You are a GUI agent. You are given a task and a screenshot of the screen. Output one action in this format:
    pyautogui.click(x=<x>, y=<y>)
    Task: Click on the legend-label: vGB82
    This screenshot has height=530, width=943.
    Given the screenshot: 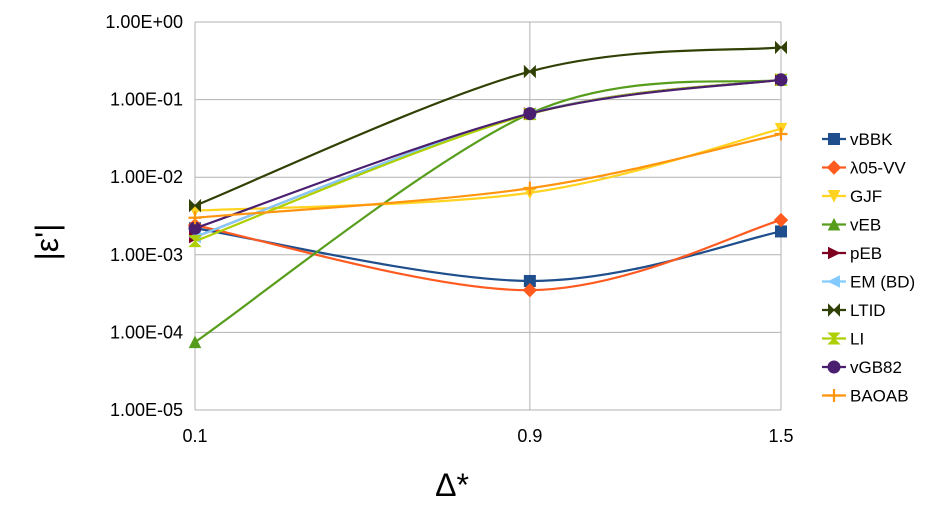 What is the action you would take?
    pyautogui.click(x=876, y=367)
    